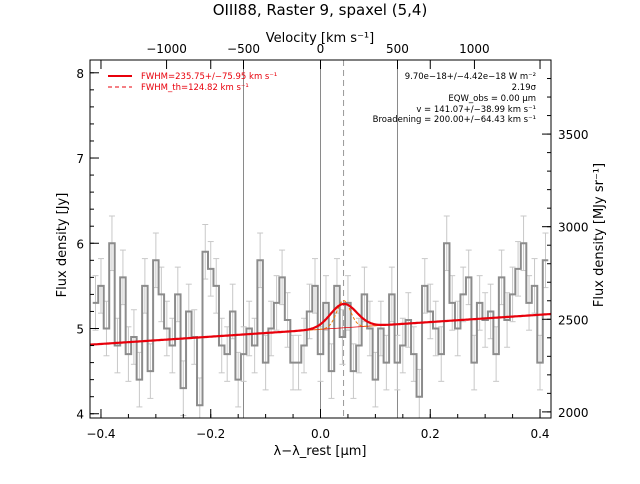  What do you see at coordinates (599, 235) in the screenshot?
I see `y-axis-label-right: Flux density [MJy sr⁻¹]` at bounding box center [599, 235].